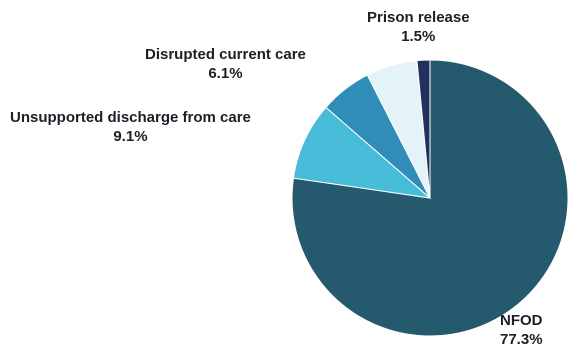 Image resolution: width=570 pixels, height=349 pixels. What do you see at coordinates (418, 36) in the screenshot?
I see `label-prison-value: 1.5%` at bounding box center [418, 36].